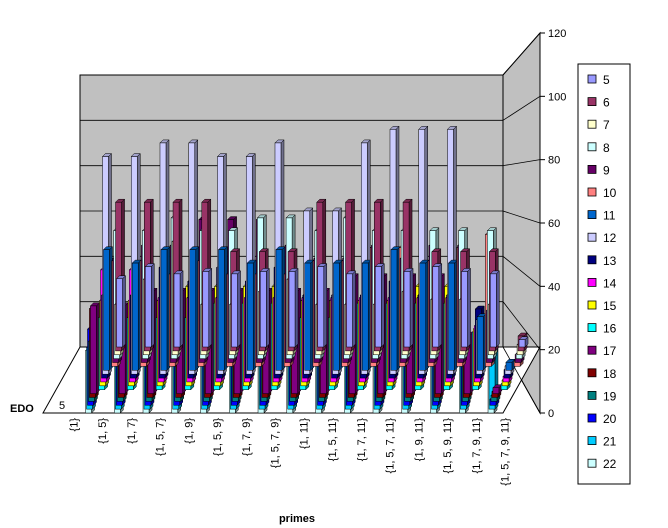  I want to click on x-tick-label-6: {1, 7, 9}, so click(247, 437).